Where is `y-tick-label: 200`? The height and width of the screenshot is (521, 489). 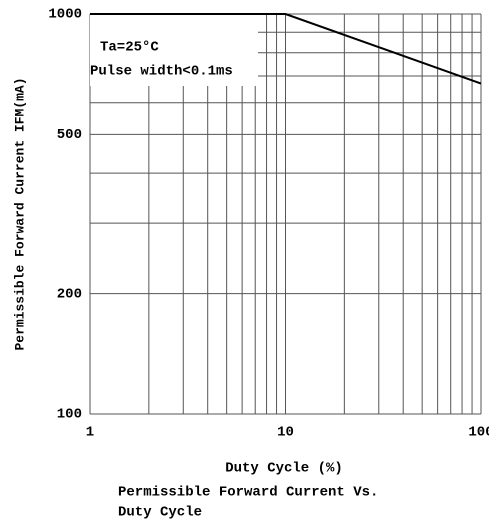
y-tick-label: 200 is located at coordinates (69, 294).